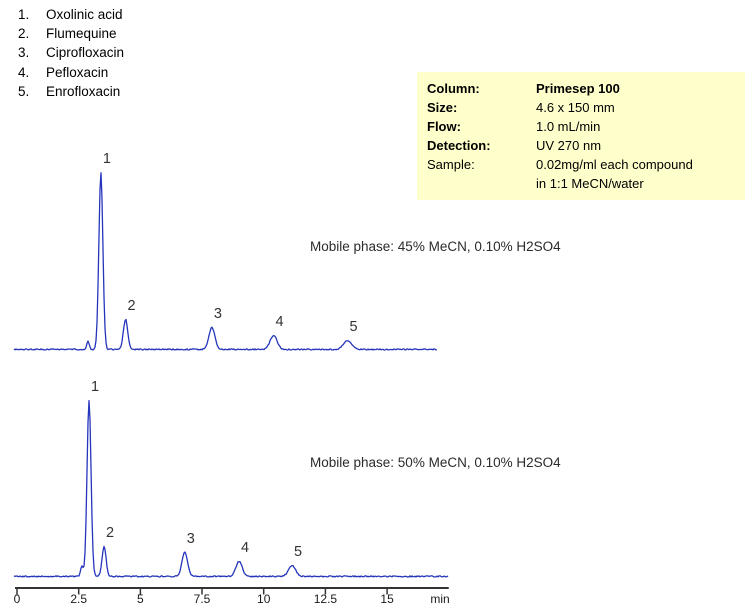 The width and height of the screenshot is (752, 608). Describe the element at coordinates (459, 145) in the screenshot. I see `condition-label: Detection:` at that location.